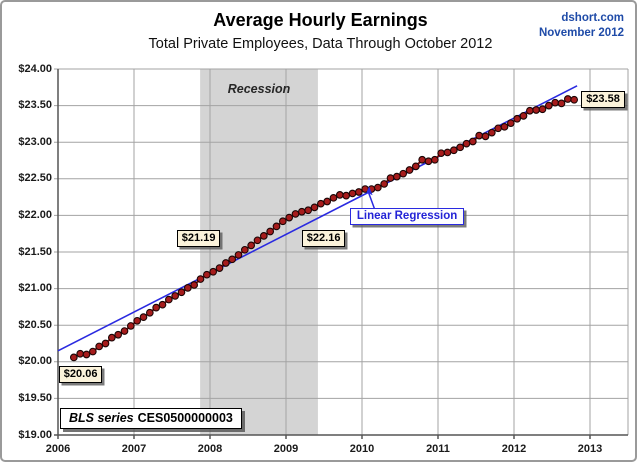 The width and height of the screenshot is (637, 462). Describe the element at coordinates (210, 449) in the screenshot. I see `x-tick-label: 2008` at that location.